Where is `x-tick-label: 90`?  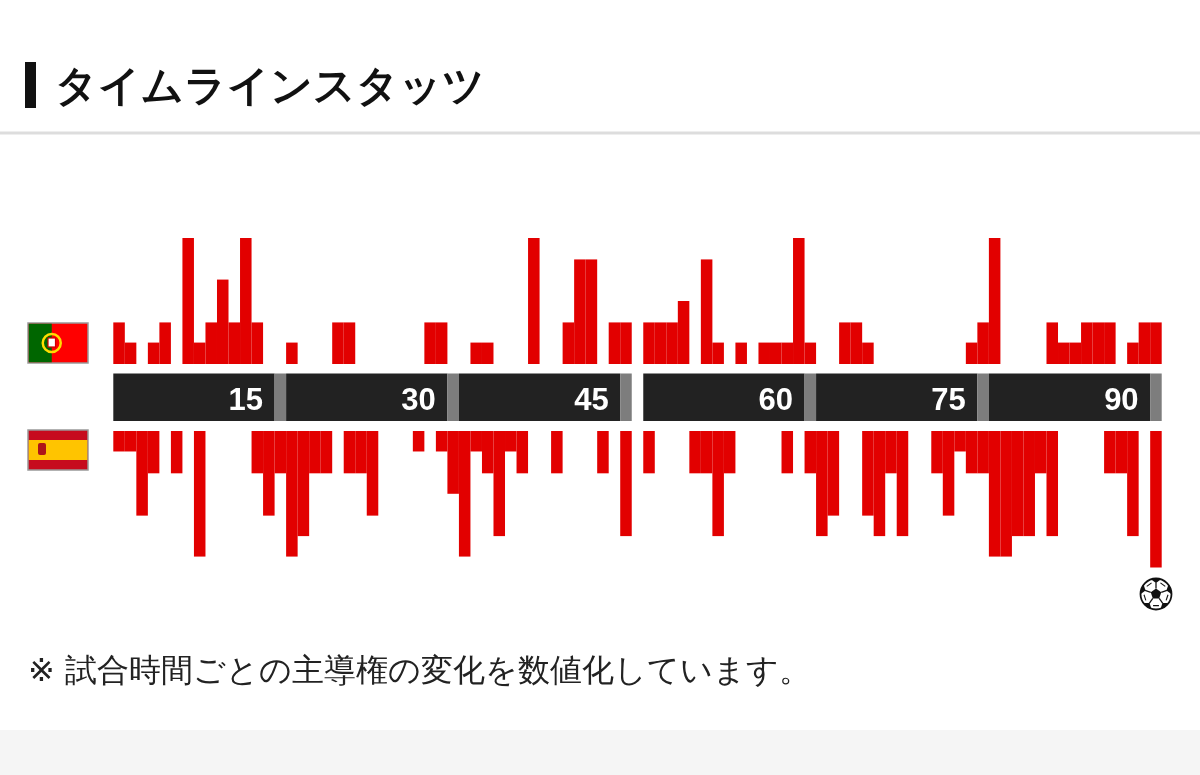 x-tick-label: 90 is located at coordinates (1121, 399).